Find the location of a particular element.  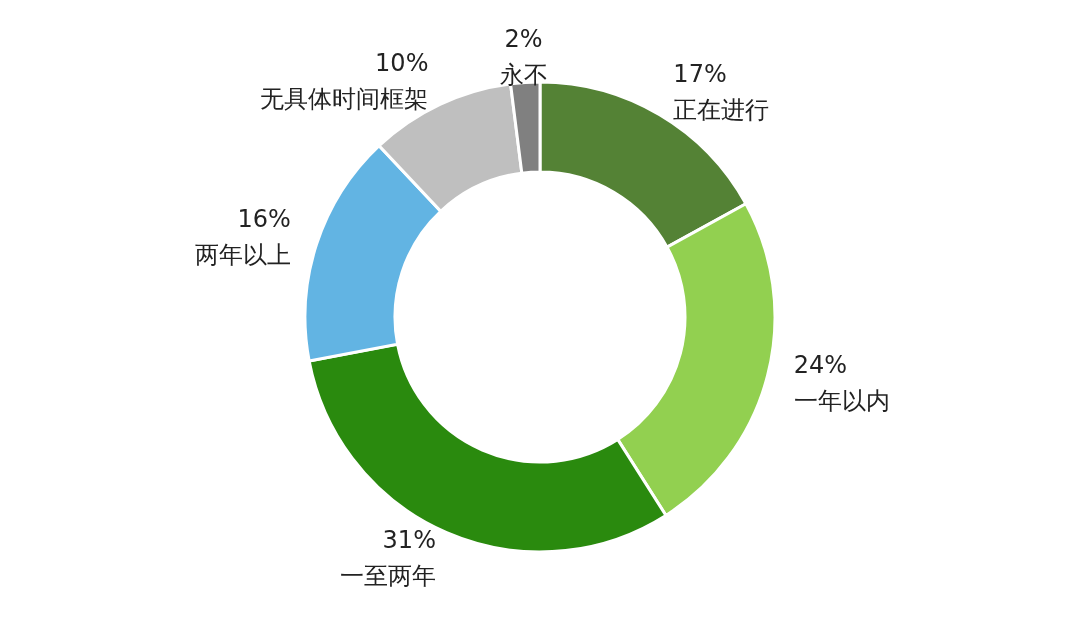

data-label: 16% is located at coordinates (264, 219).